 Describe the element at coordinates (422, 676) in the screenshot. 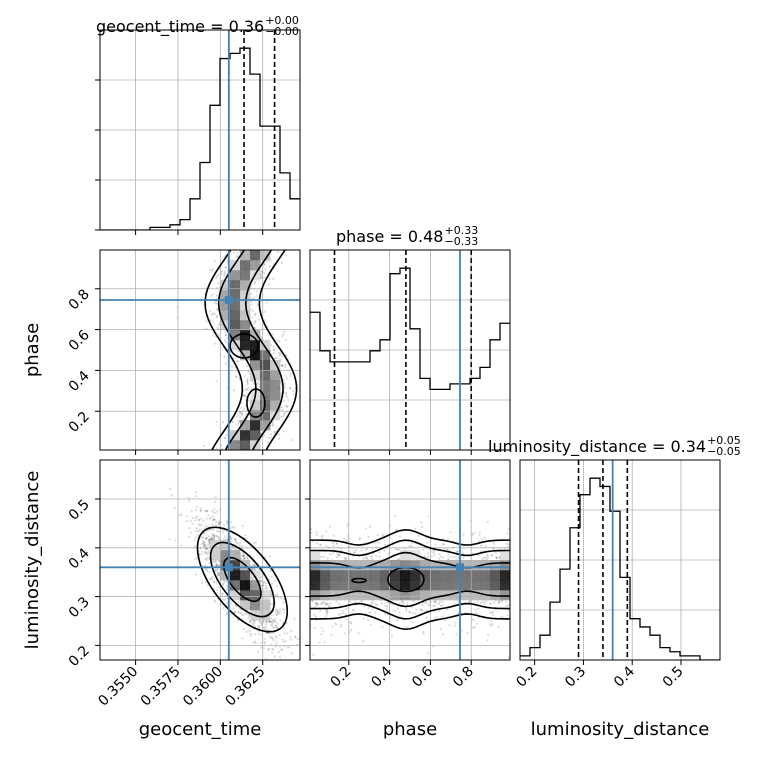

I see `x-tick-label: 0.6` at that location.